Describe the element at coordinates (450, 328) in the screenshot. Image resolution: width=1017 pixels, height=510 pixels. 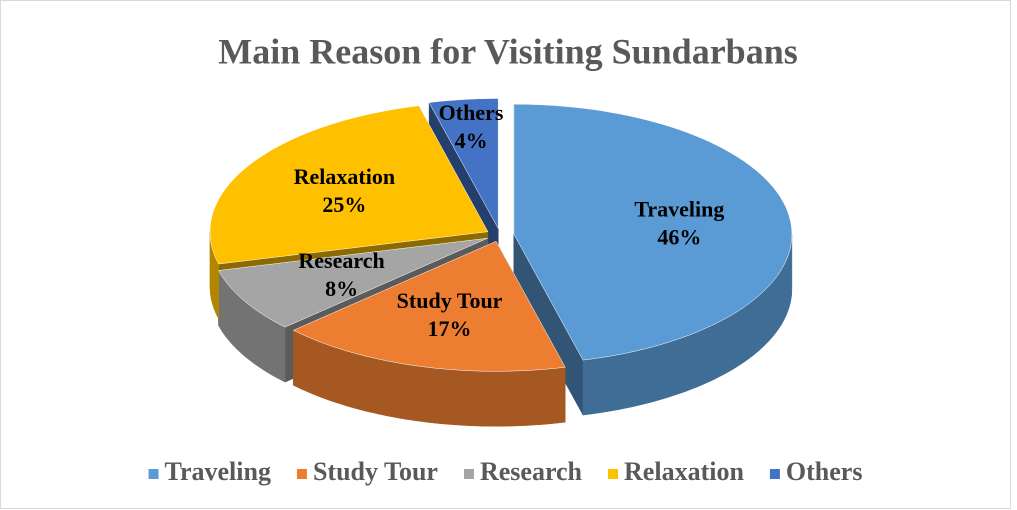
I see `data-label-value: 17%` at that location.